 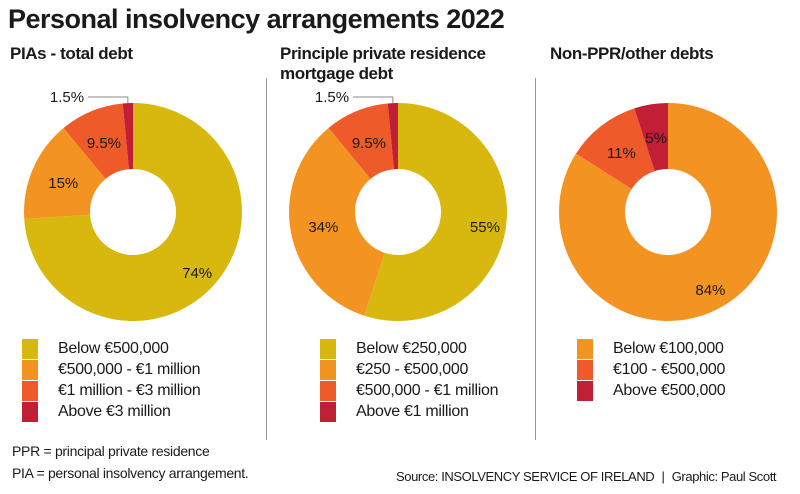 I want to click on legend-item: €100 - €500,000, so click(x=651, y=369).